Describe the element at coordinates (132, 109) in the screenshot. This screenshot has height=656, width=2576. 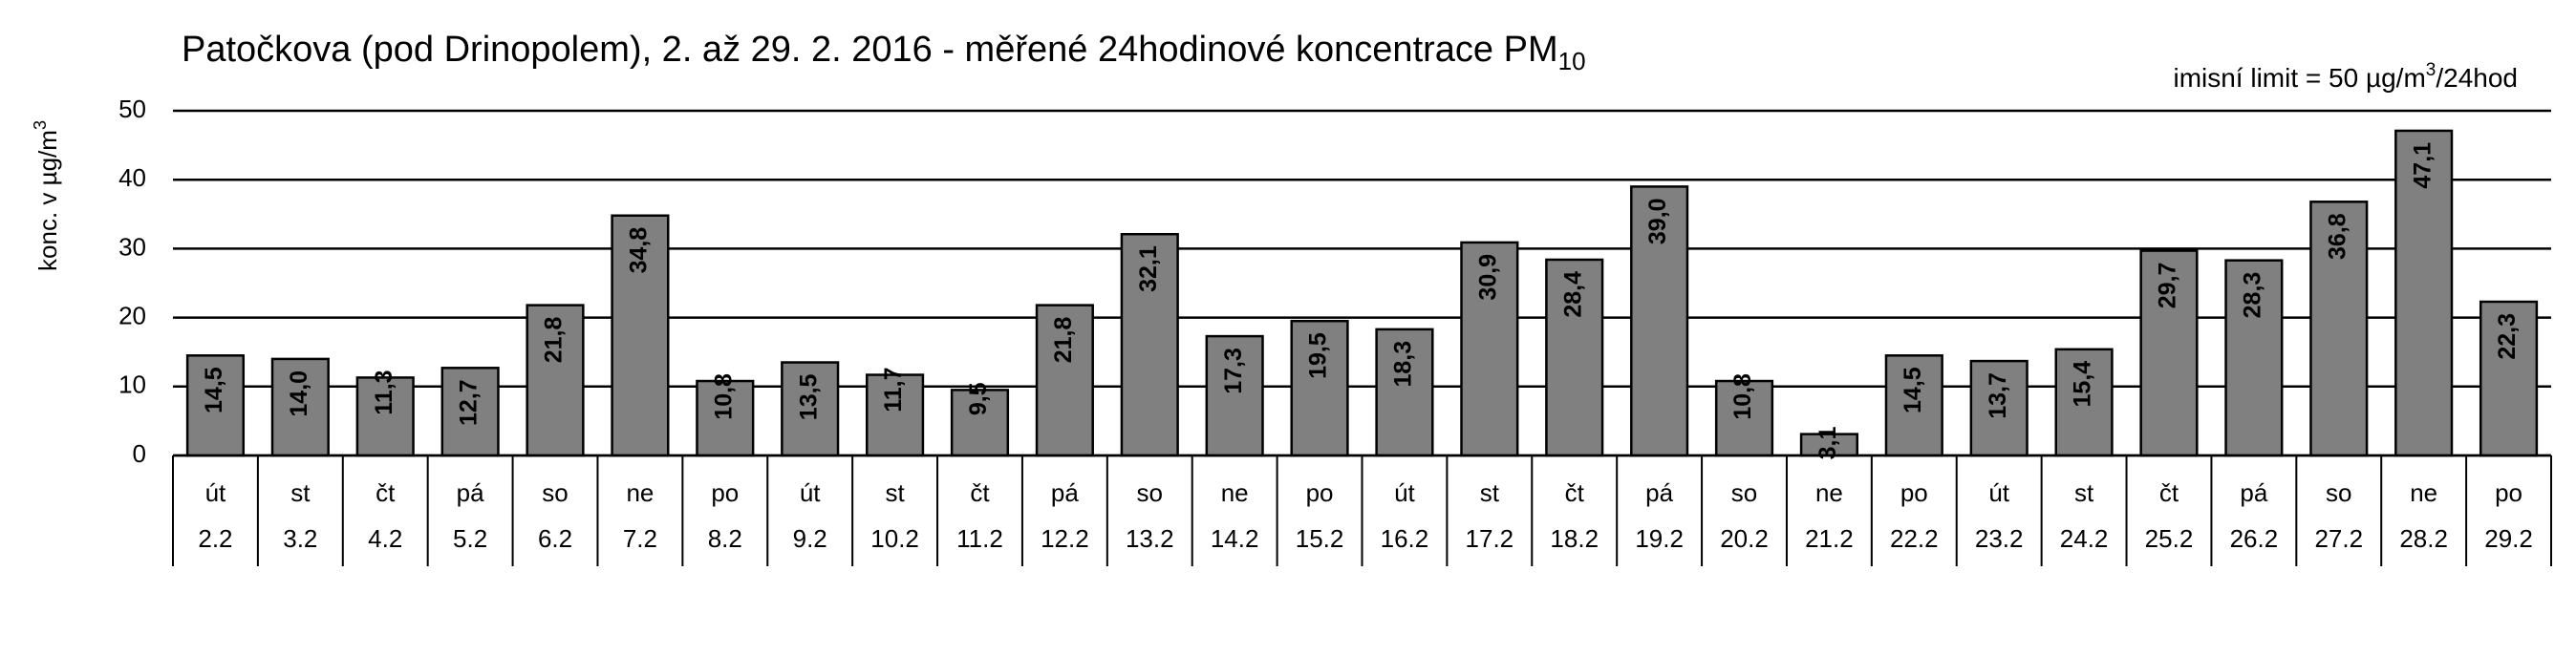
I see `y-tick-label: 50` at that location.